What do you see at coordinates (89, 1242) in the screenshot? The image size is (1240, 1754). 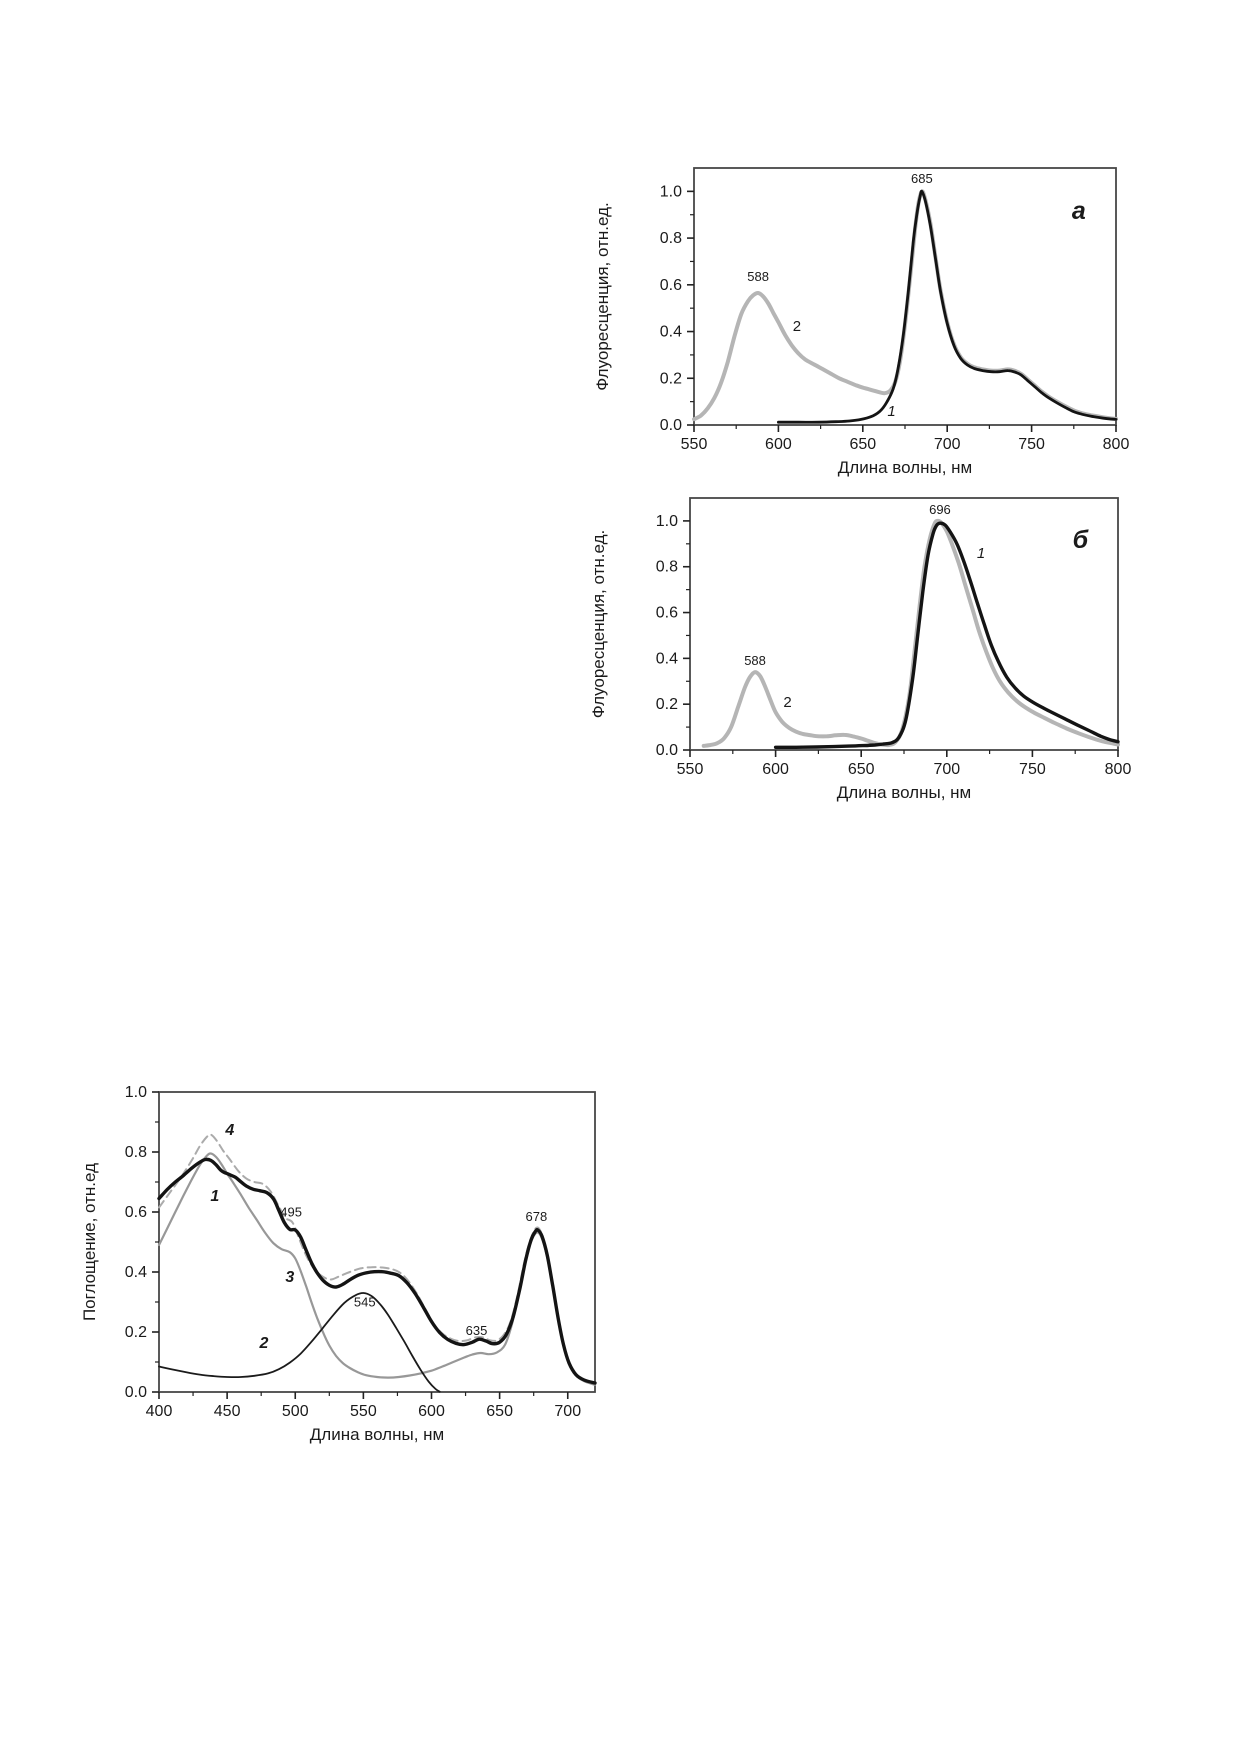 I see `y-axis-title: Поглощение, отн.ед` at bounding box center [89, 1242].